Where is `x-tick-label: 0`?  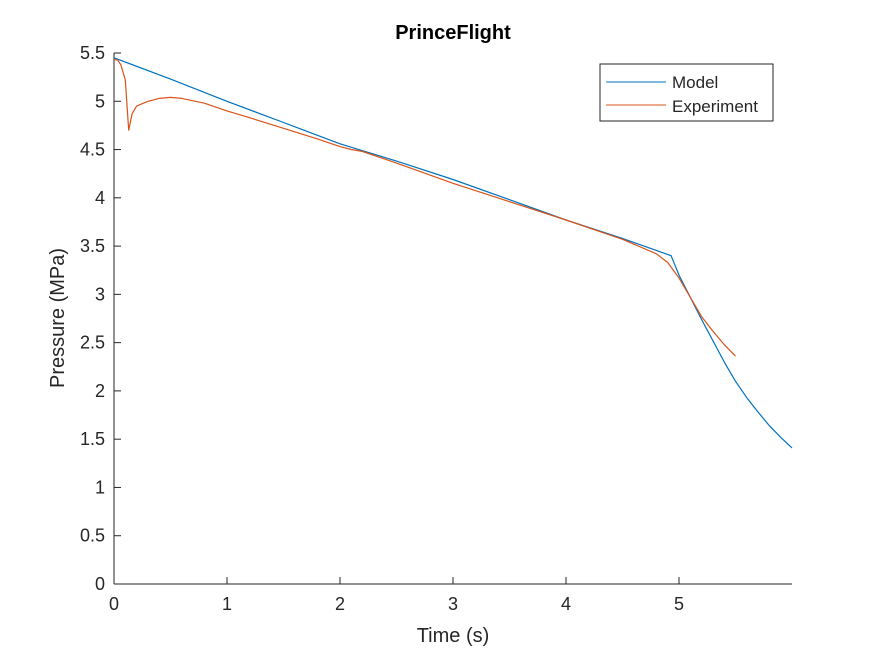
x-tick-label: 0 is located at coordinates (114, 604).